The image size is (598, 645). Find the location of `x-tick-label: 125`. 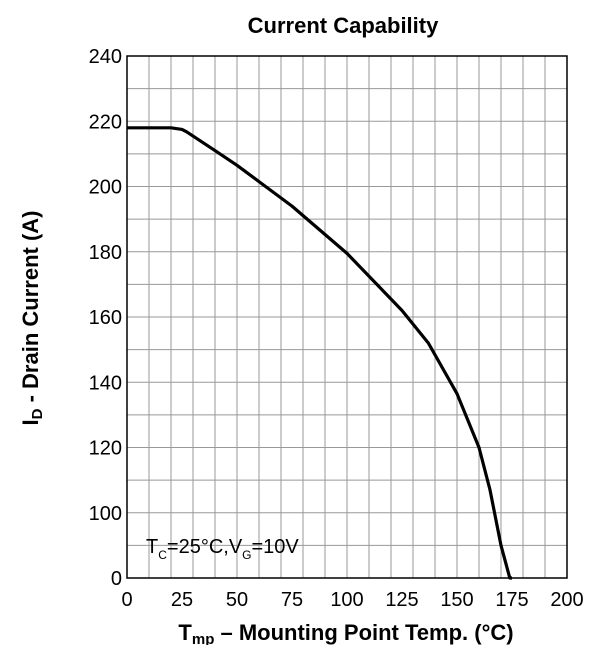

x-tick-label: 125 is located at coordinates (401, 600).